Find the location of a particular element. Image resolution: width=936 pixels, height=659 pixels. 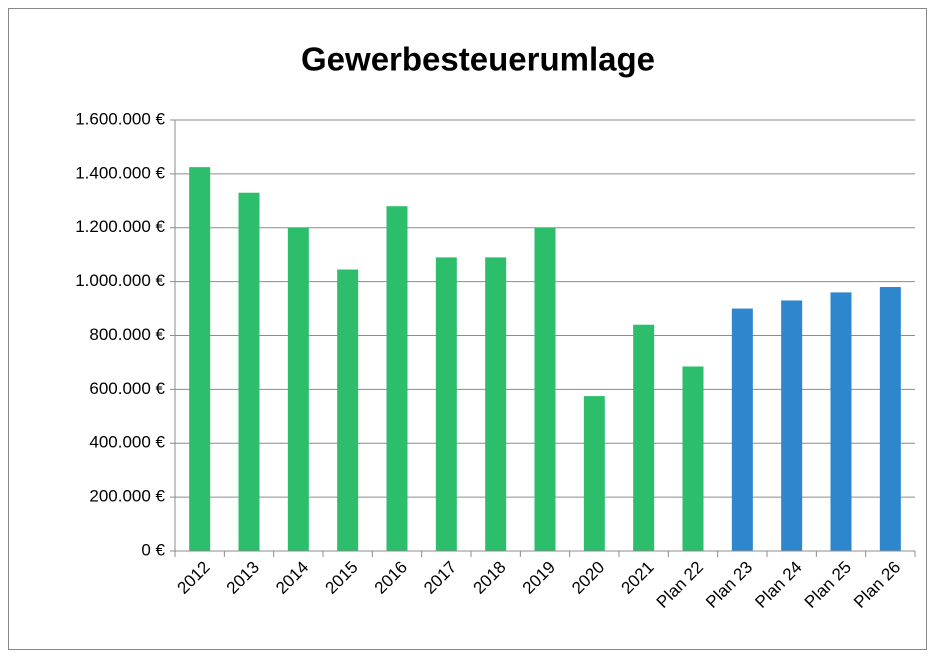

y-tick-label: 0 € is located at coordinates (153, 549).